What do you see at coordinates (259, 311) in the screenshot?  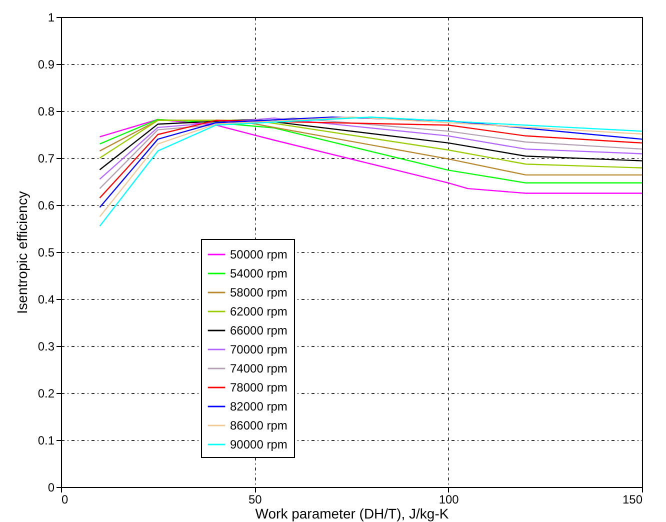 I see `legend-label: 62000 rpm` at bounding box center [259, 311].